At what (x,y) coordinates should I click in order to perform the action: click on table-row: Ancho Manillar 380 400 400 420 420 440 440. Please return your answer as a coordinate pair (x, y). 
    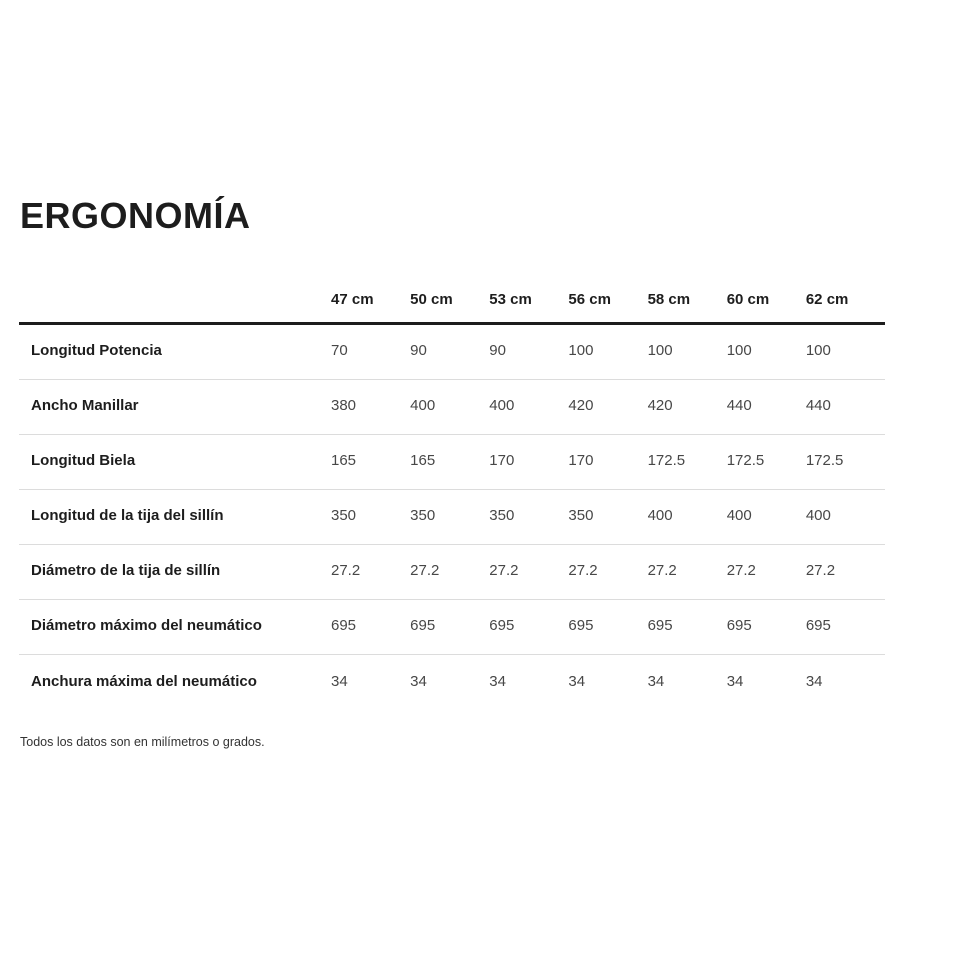
    Looking at the image, I should click on (452, 407).